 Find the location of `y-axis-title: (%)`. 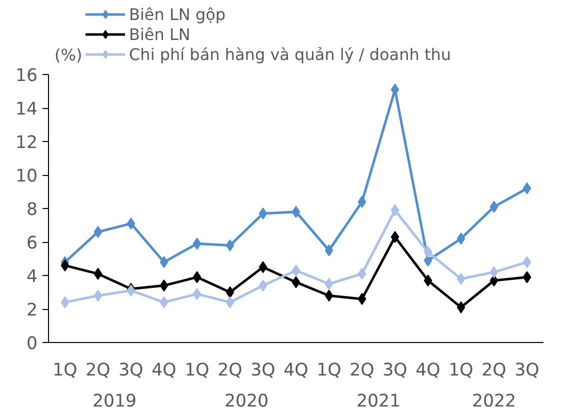

y-axis-title: (%) is located at coordinates (68, 55).